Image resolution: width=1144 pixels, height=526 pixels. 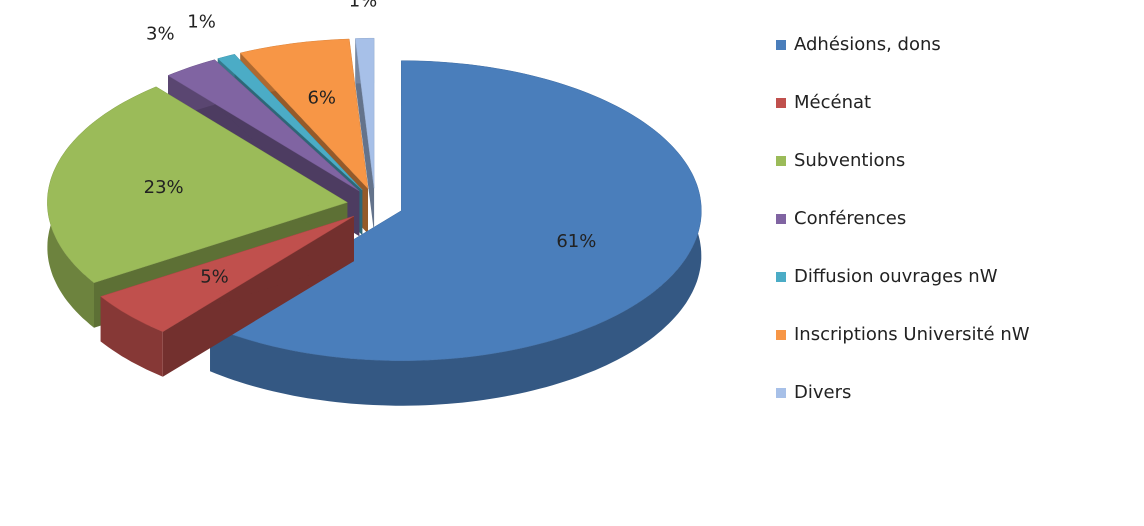 I want to click on legend-label: Diffusion ouvrages nW, so click(x=896, y=276).